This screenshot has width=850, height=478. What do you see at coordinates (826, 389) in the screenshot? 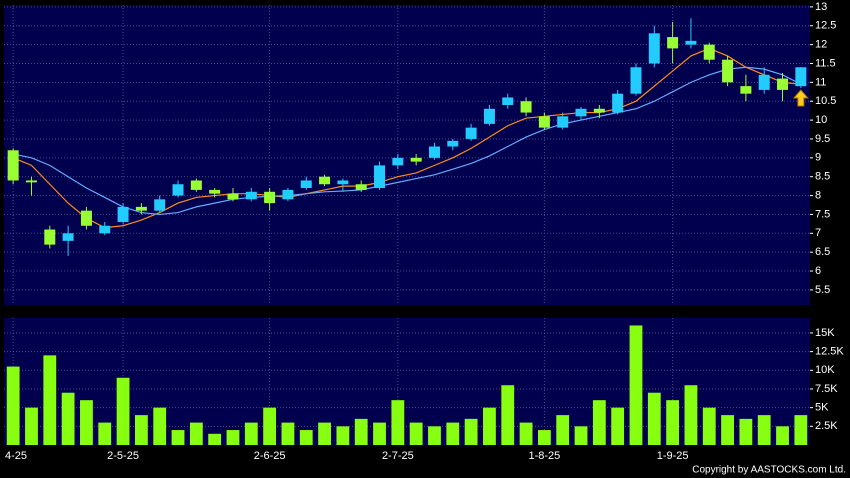
I see `y-tick-label: 7.5K` at bounding box center [826, 389].